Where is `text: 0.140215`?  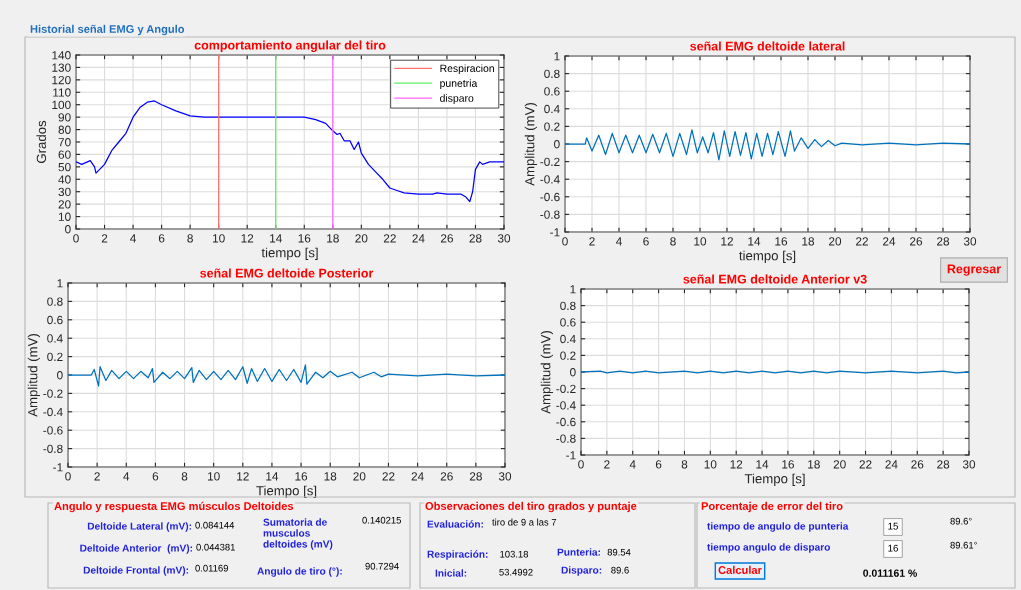 text: 0.140215 is located at coordinates (381, 520).